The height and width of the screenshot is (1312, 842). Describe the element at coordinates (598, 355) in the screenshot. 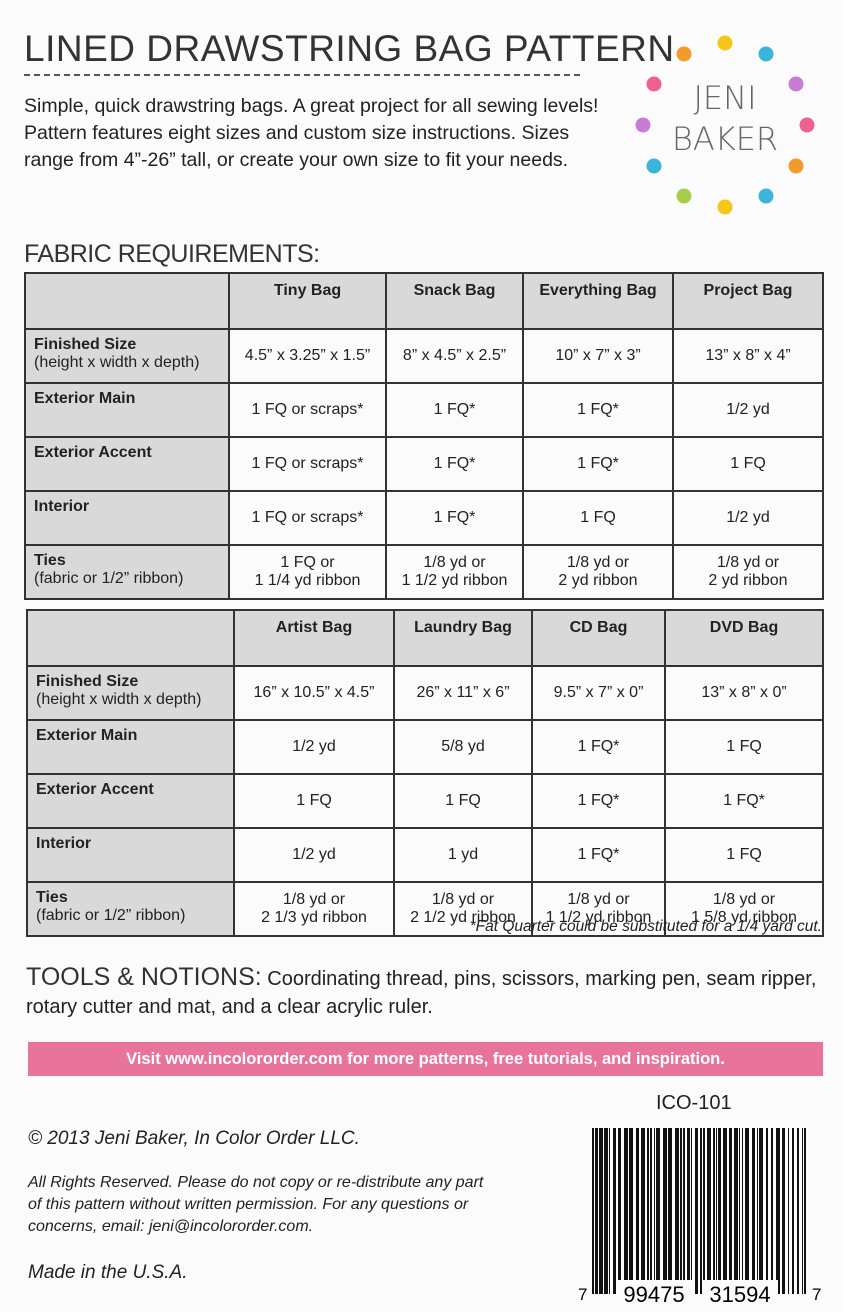

I see `cell-line: 10” x 7” x 3”` at that location.